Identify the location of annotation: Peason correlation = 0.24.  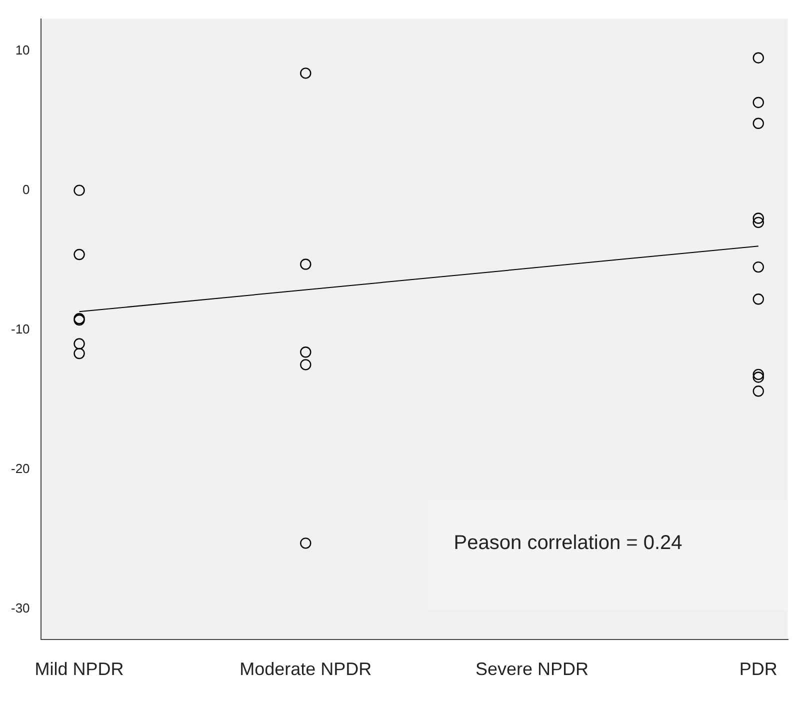
(568, 543).